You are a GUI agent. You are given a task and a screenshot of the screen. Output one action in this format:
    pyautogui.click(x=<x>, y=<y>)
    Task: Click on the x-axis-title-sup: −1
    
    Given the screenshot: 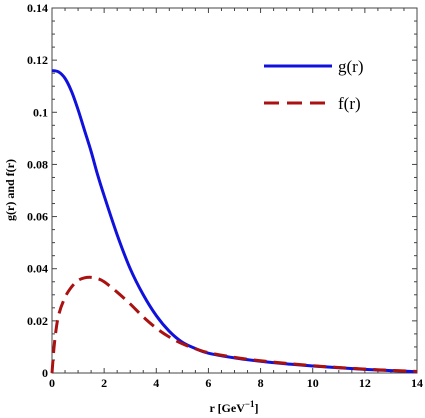 What is the action you would take?
    pyautogui.click(x=250, y=404)
    